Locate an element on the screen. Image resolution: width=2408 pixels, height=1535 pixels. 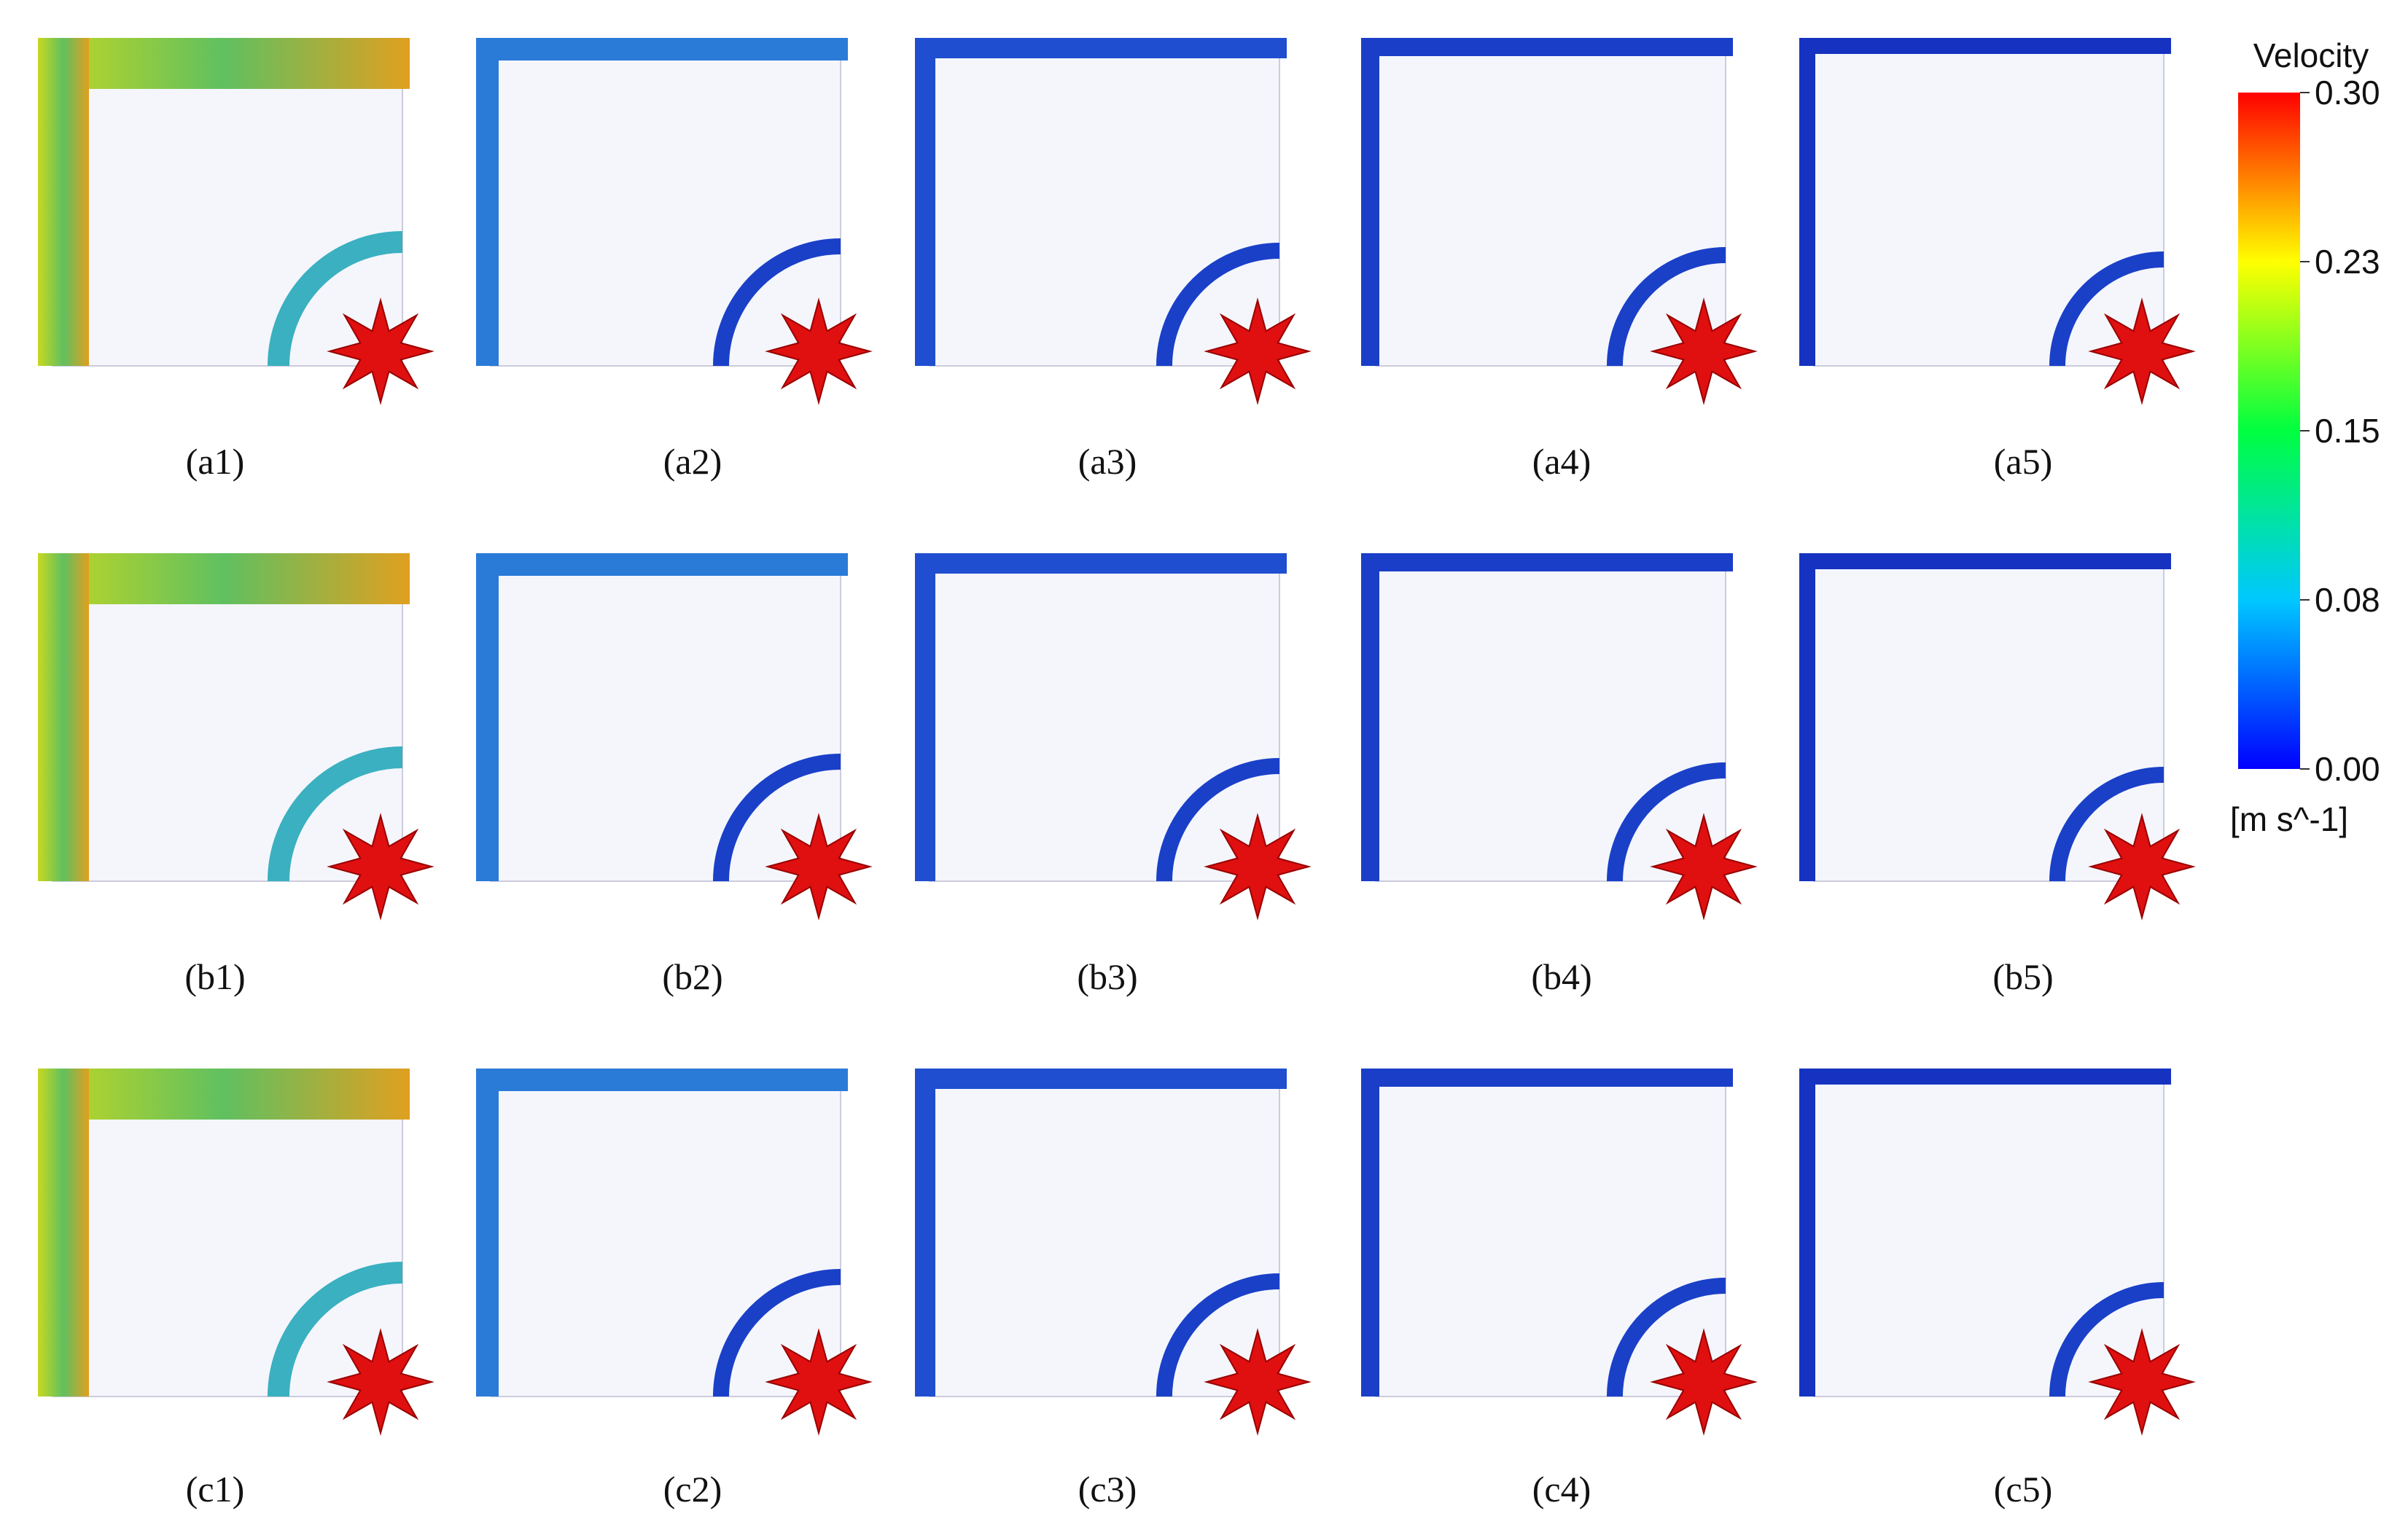
colorbar-tick-label: 0.00 is located at coordinates (2347, 769).